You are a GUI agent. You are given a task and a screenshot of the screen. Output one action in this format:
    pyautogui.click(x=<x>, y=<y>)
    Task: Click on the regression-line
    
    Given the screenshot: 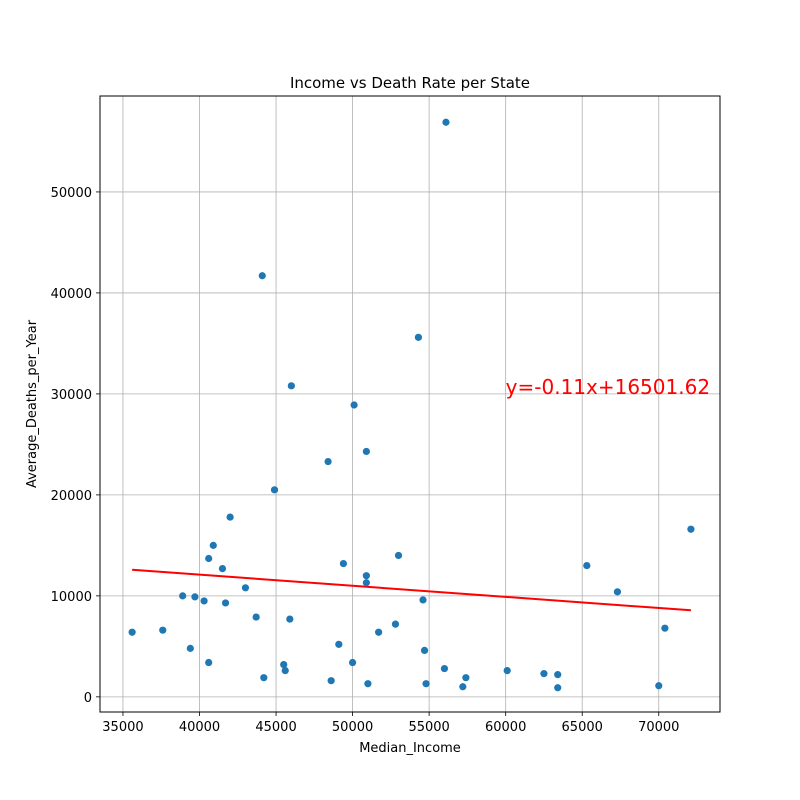 What is the action you would take?
    pyautogui.click(x=411, y=590)
    